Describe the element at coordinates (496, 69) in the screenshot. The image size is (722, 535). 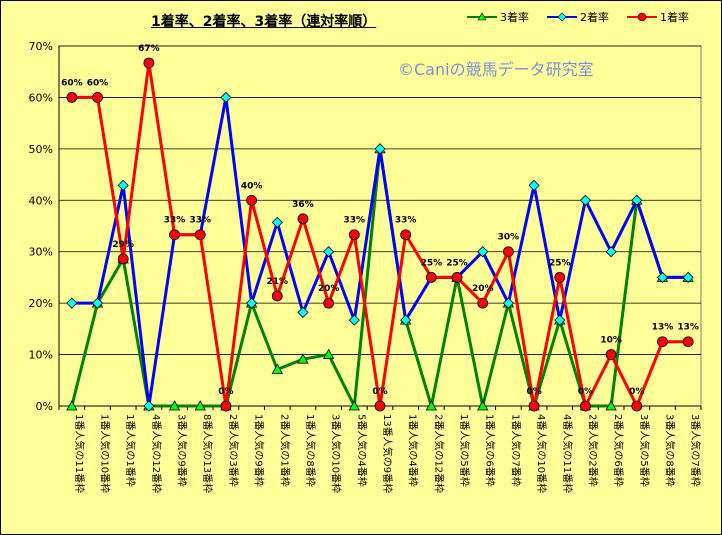
I see `watermark: ©Caniの競馬データ研究室` at that location.